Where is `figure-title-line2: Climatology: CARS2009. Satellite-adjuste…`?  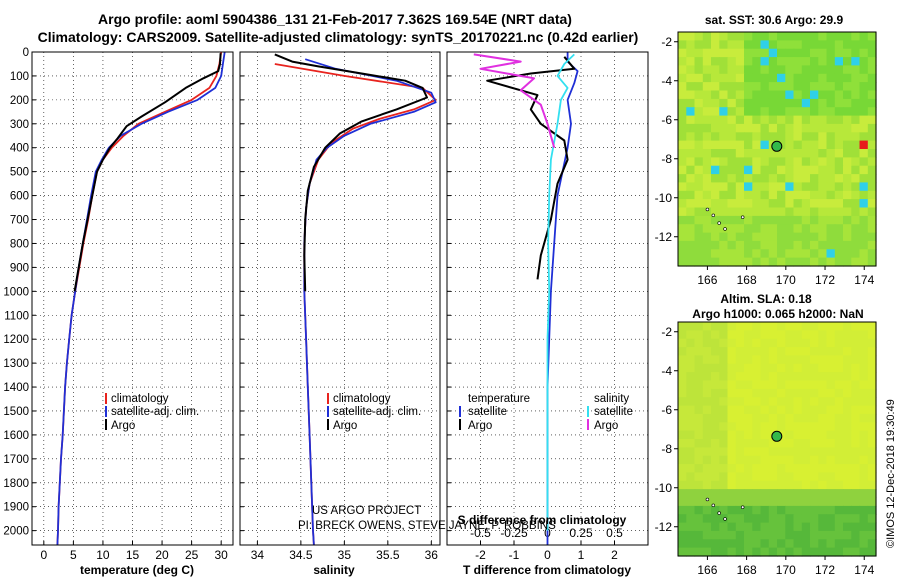 figure-title-line2: Climatology: CARS2009. Satellite-adjuste… is located at coordinates (338, 37).